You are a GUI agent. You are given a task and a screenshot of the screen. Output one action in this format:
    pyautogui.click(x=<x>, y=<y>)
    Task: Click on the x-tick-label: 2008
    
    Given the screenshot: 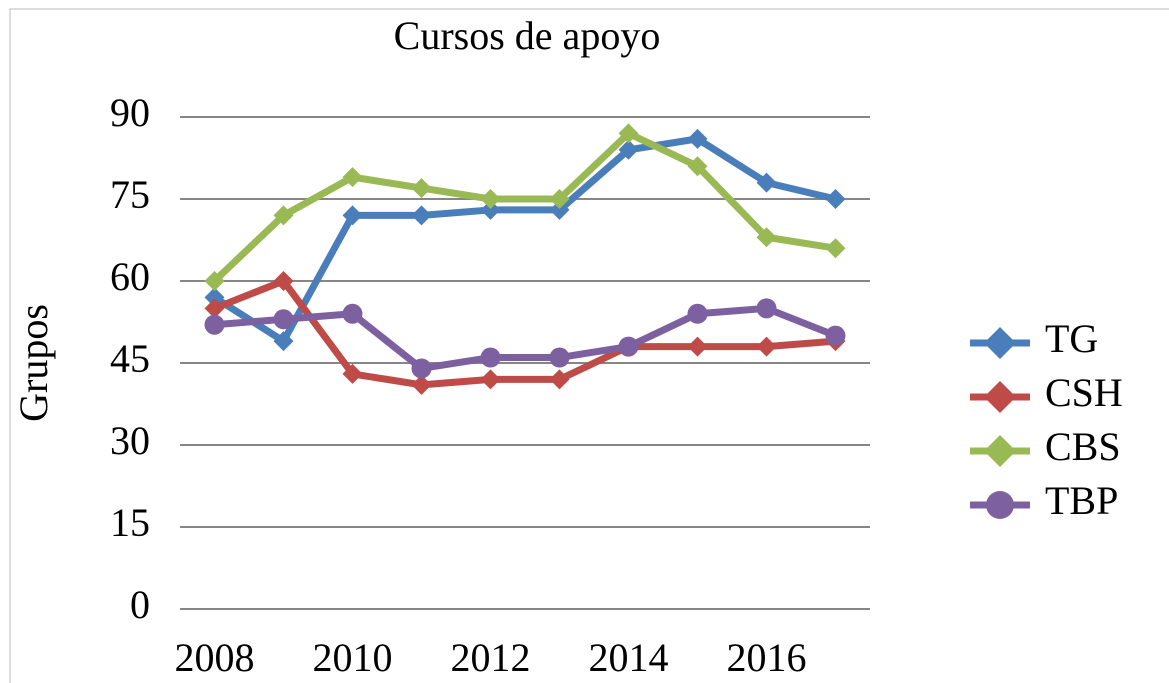 What is the action you would take?
    pyautogui.click(x=215, y=657)
    